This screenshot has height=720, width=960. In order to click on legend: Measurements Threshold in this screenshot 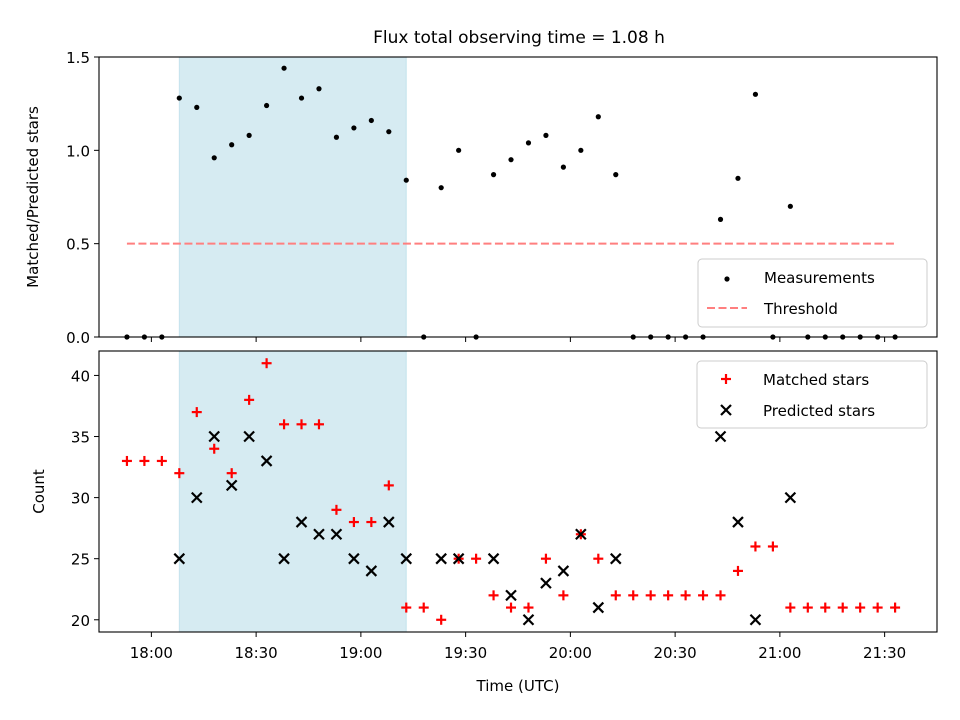, I will do `click(812, 293)`.